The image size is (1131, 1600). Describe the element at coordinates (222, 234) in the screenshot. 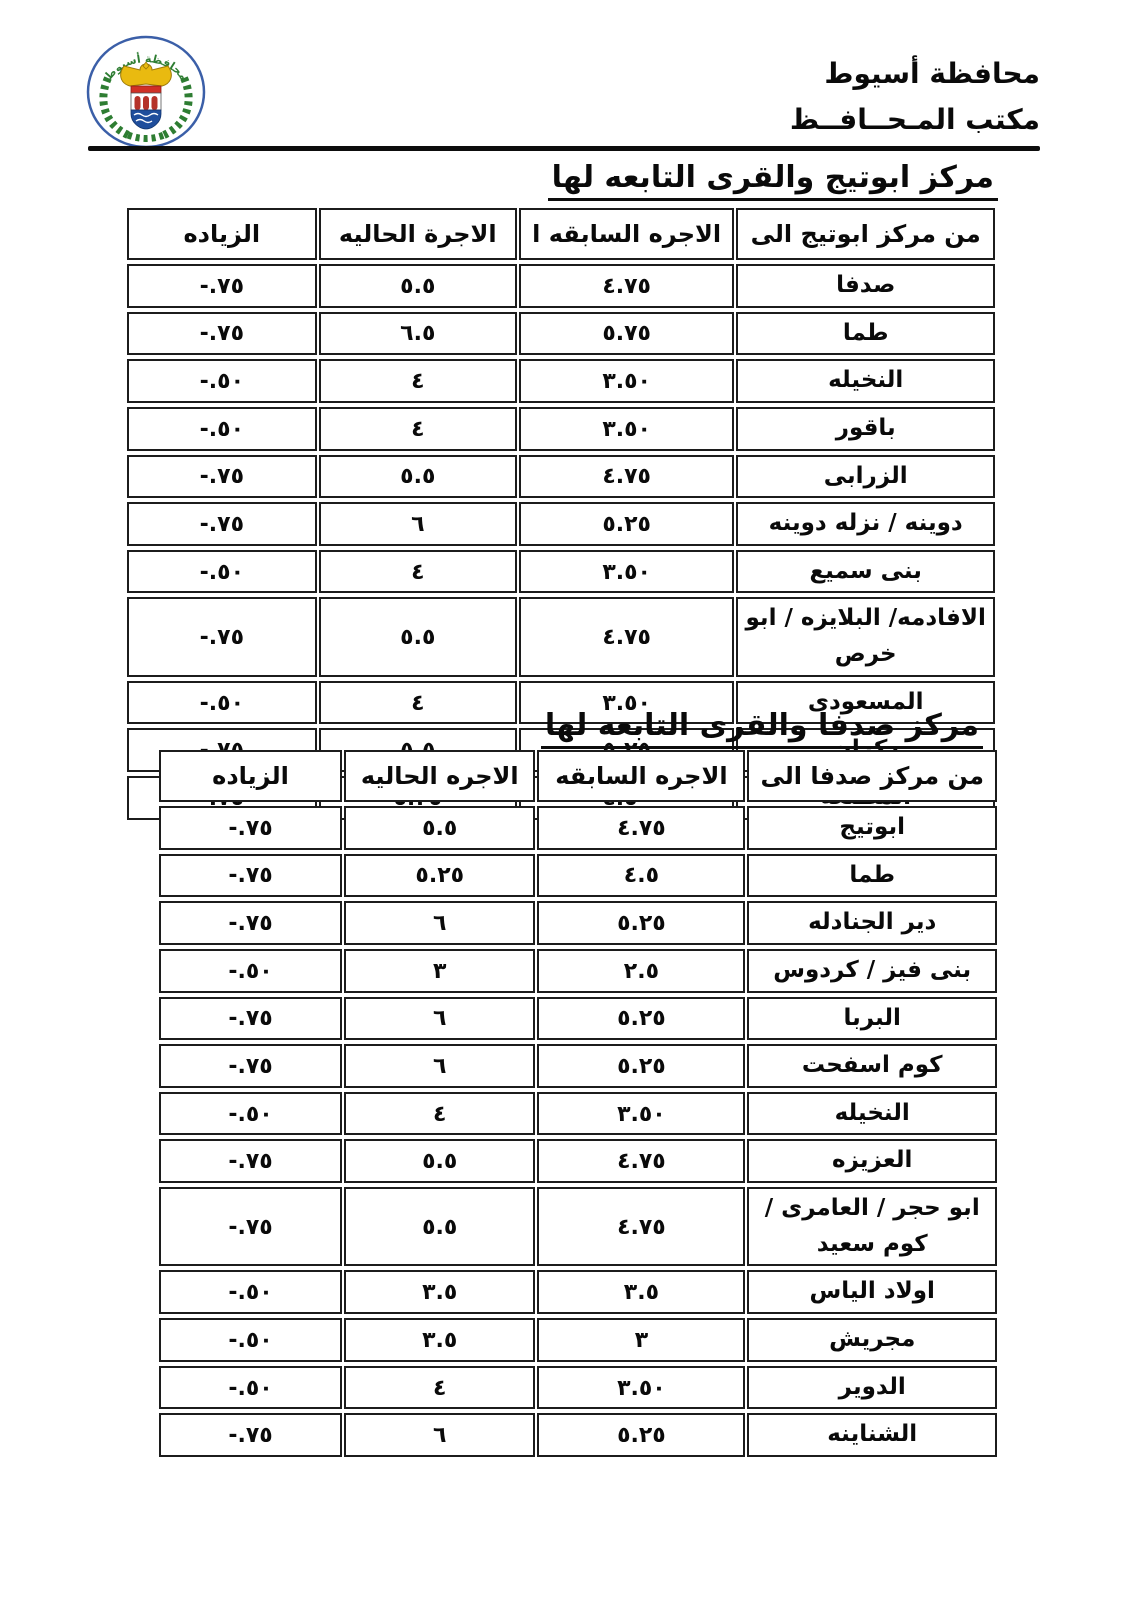

I see `column-header-increase: الزياده` at that location.